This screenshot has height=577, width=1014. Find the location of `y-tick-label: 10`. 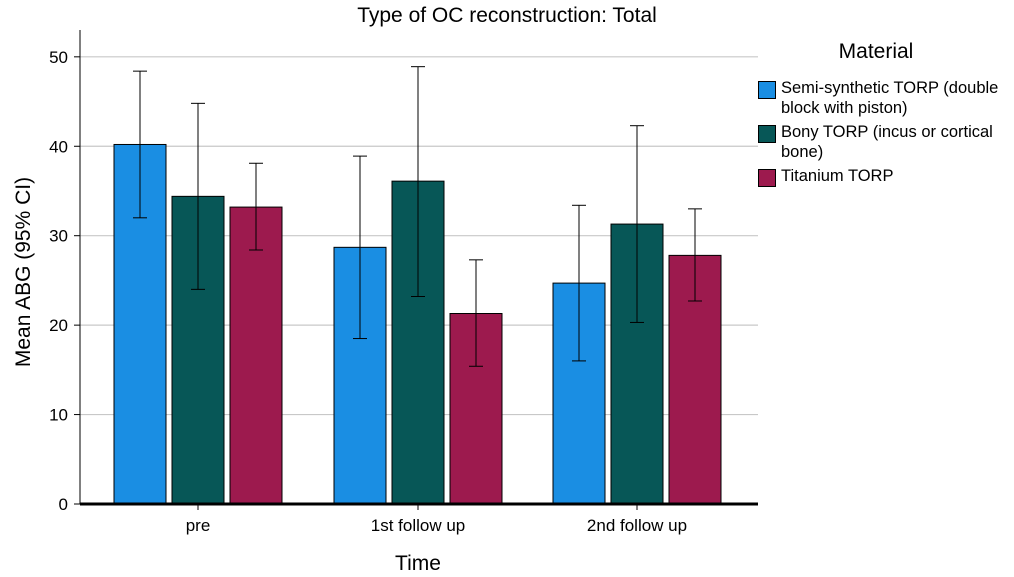

y-tick-label: 10 is located at coordinates (58, 415).